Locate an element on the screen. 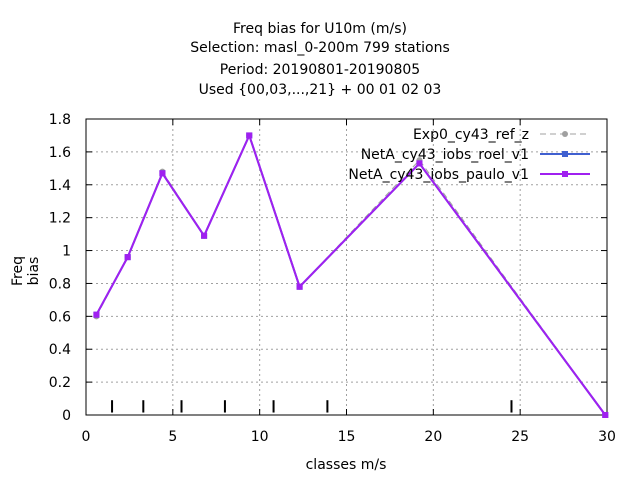 The width and height of the screenshot is (640, 480). x-tick-label: 5 is located at coordinates (172, 437).